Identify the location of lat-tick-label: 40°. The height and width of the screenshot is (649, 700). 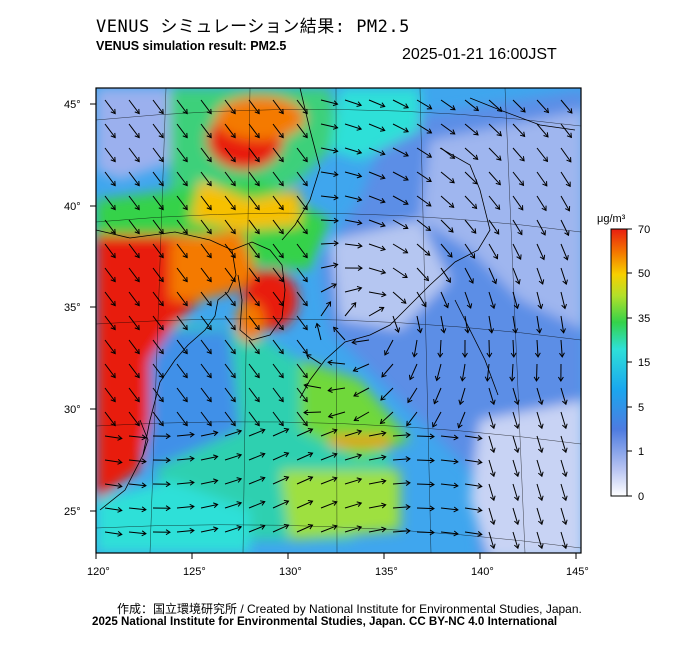
(72, 207).